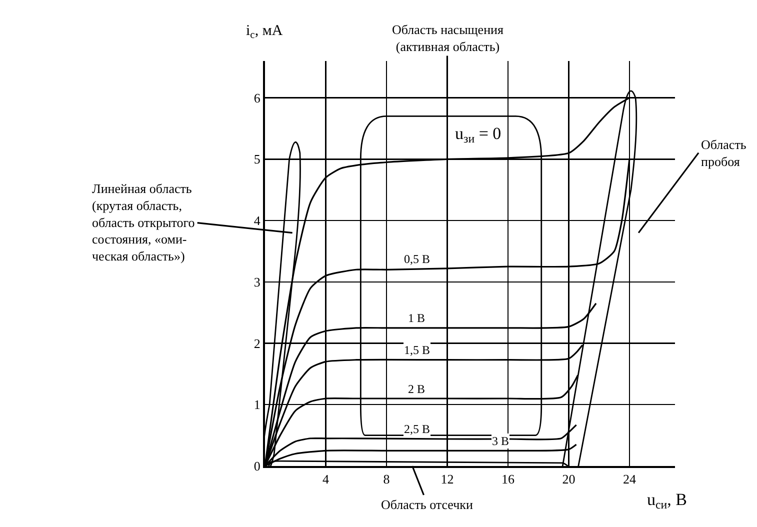 This screenshot has width=757, height=527. I want to click on x-tick-label: 4, so click(326, 479).